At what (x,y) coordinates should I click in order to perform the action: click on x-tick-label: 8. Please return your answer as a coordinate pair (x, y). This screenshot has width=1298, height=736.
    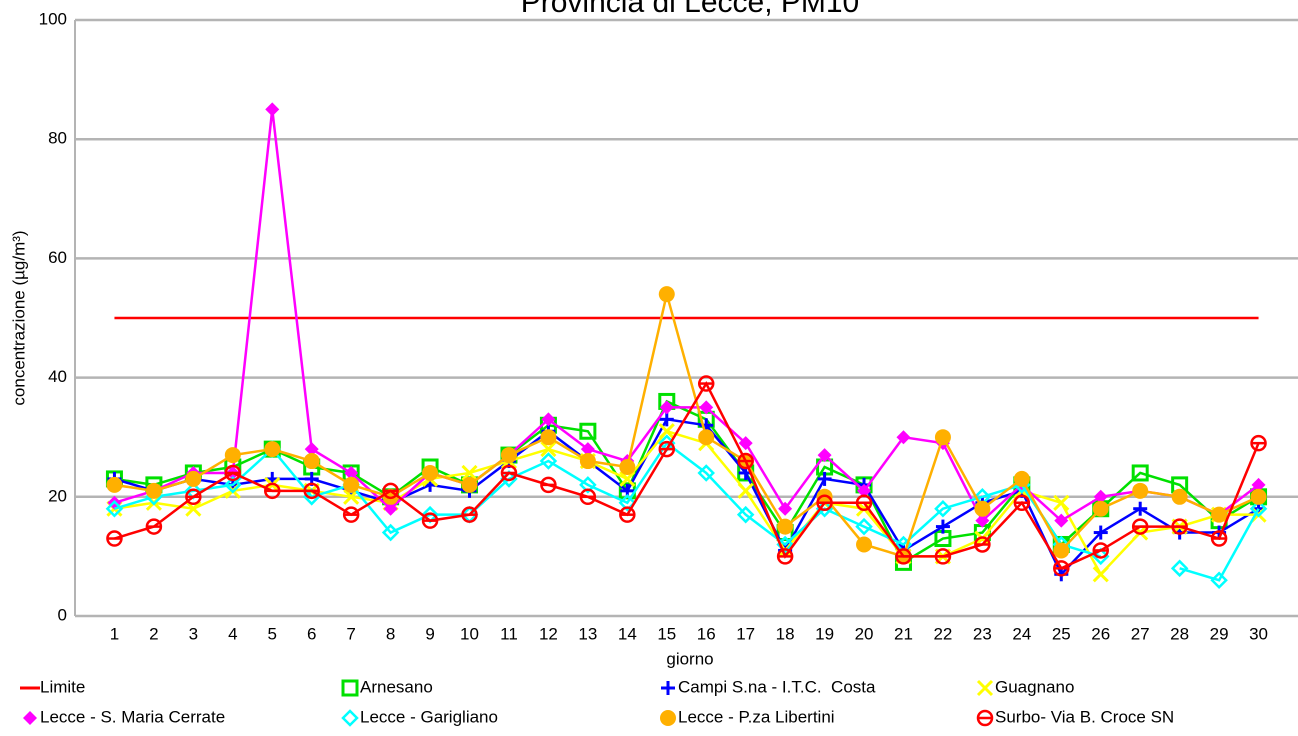
    Looking at the image, I should click on (390, 633).